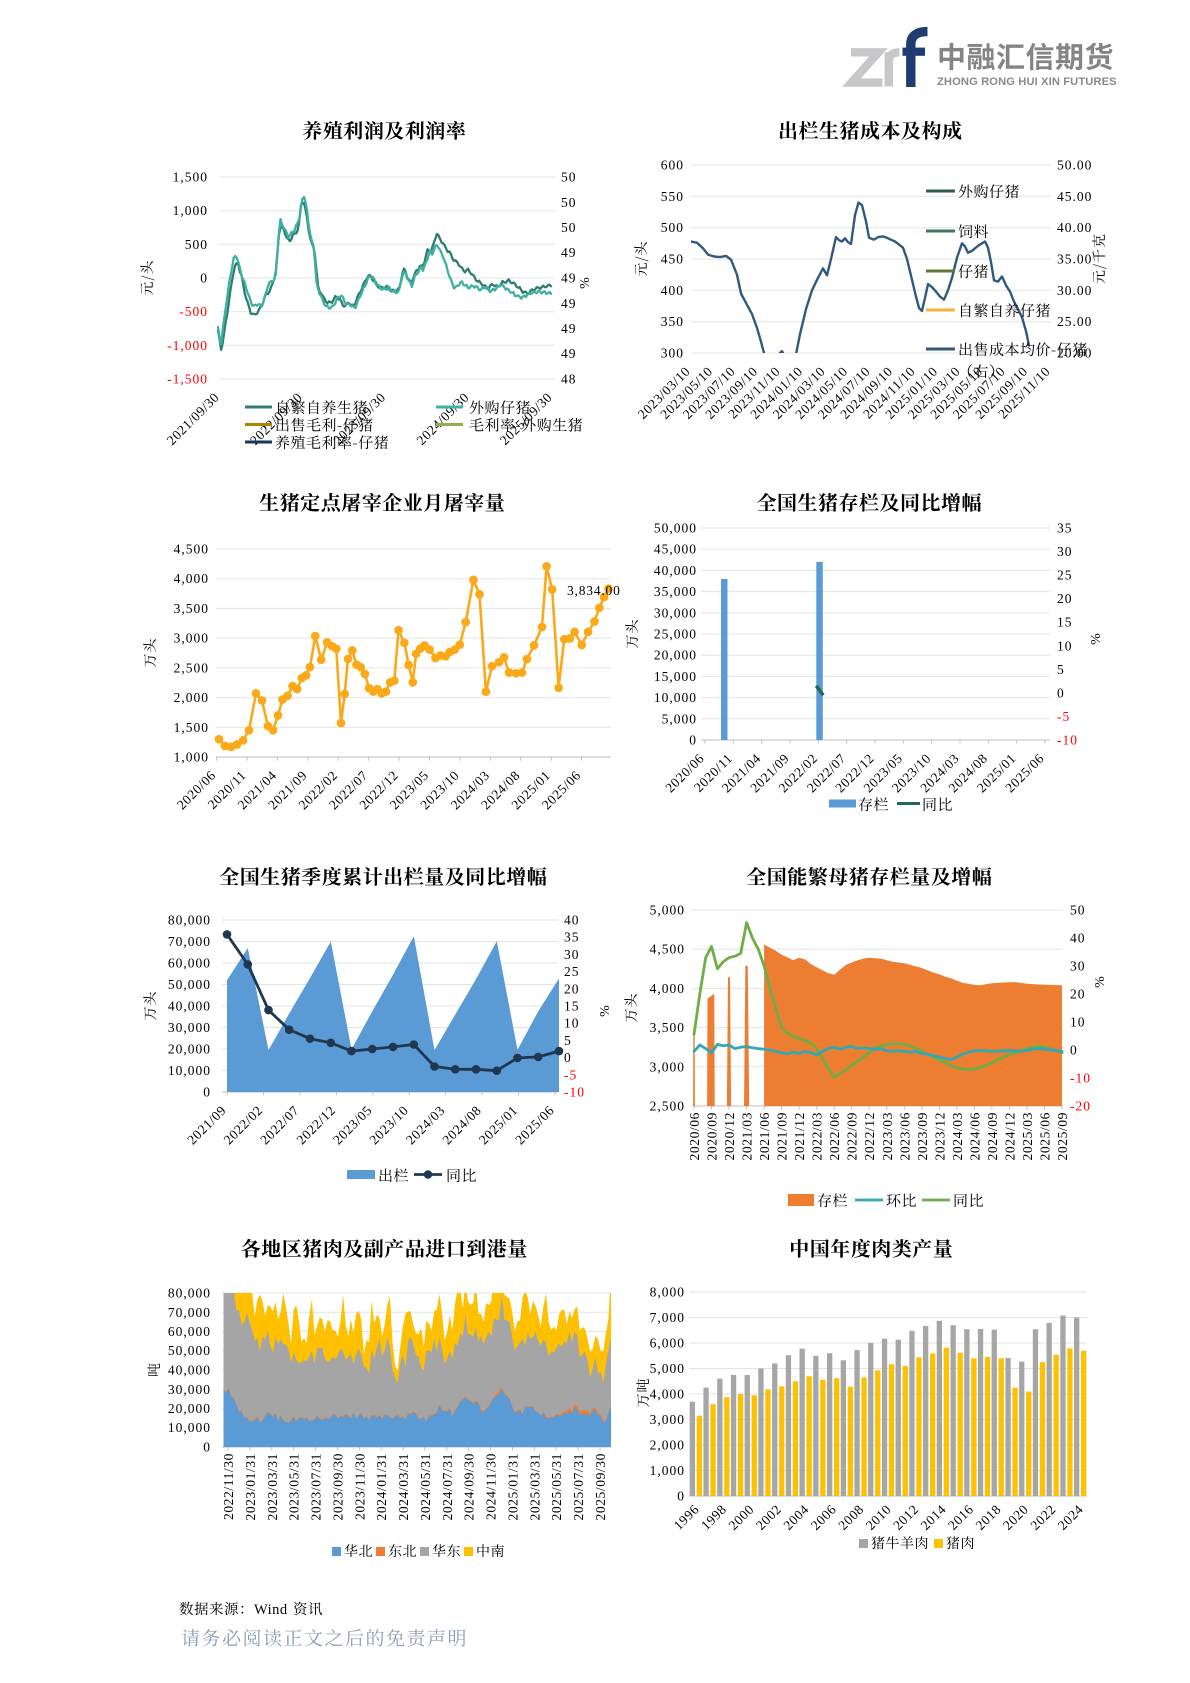  What do you see at coordinates (191, 549) in the screenshot?
I see `svg-text: 4,500` at bounding box center [191, 549].